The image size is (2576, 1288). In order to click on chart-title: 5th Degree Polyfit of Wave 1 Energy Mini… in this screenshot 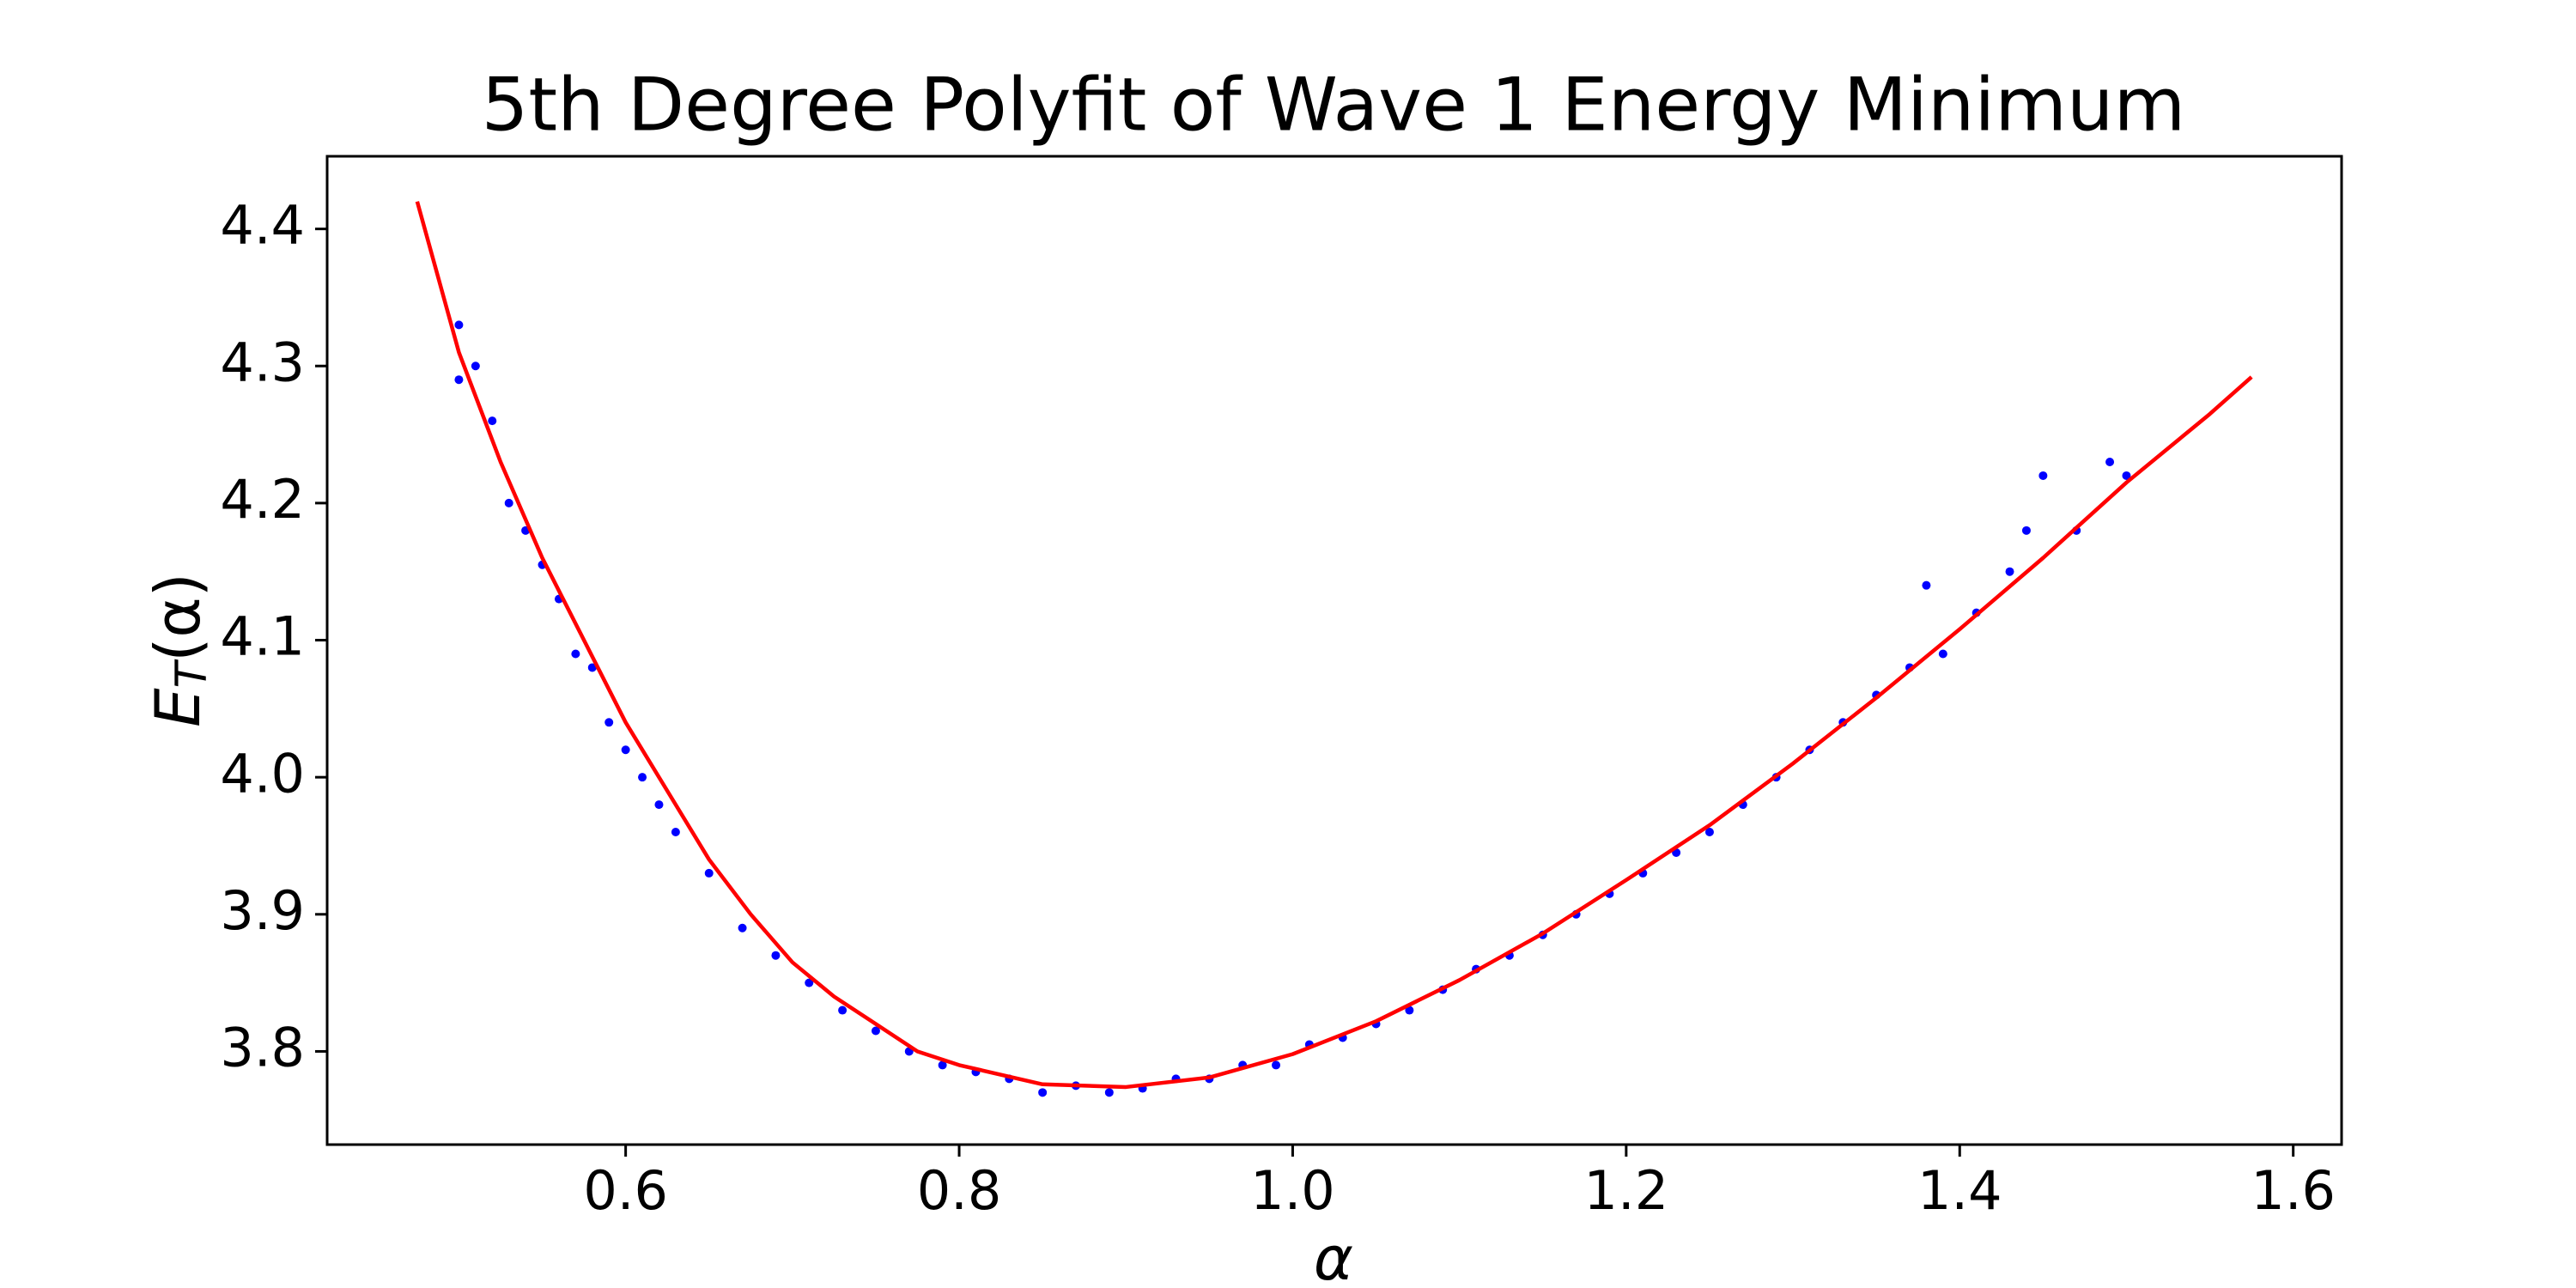, I will do `click(1334, 105)`.